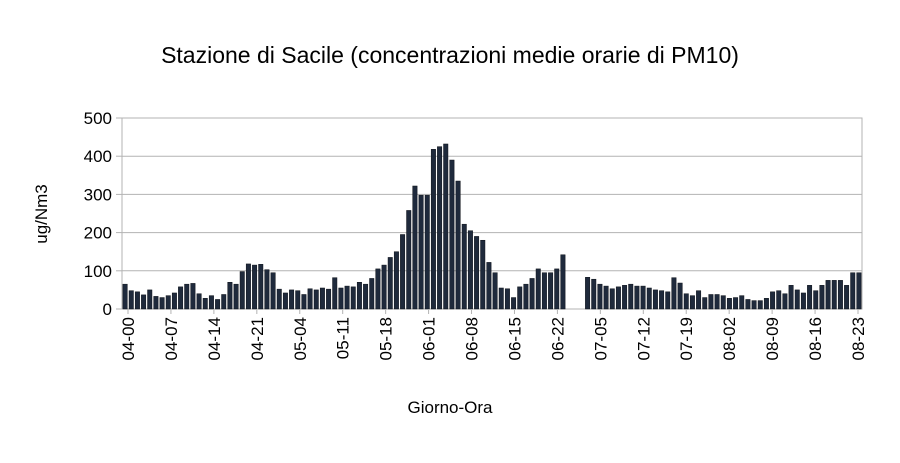  I want to click on x-tick-label: 06-15, so click(514, 338).